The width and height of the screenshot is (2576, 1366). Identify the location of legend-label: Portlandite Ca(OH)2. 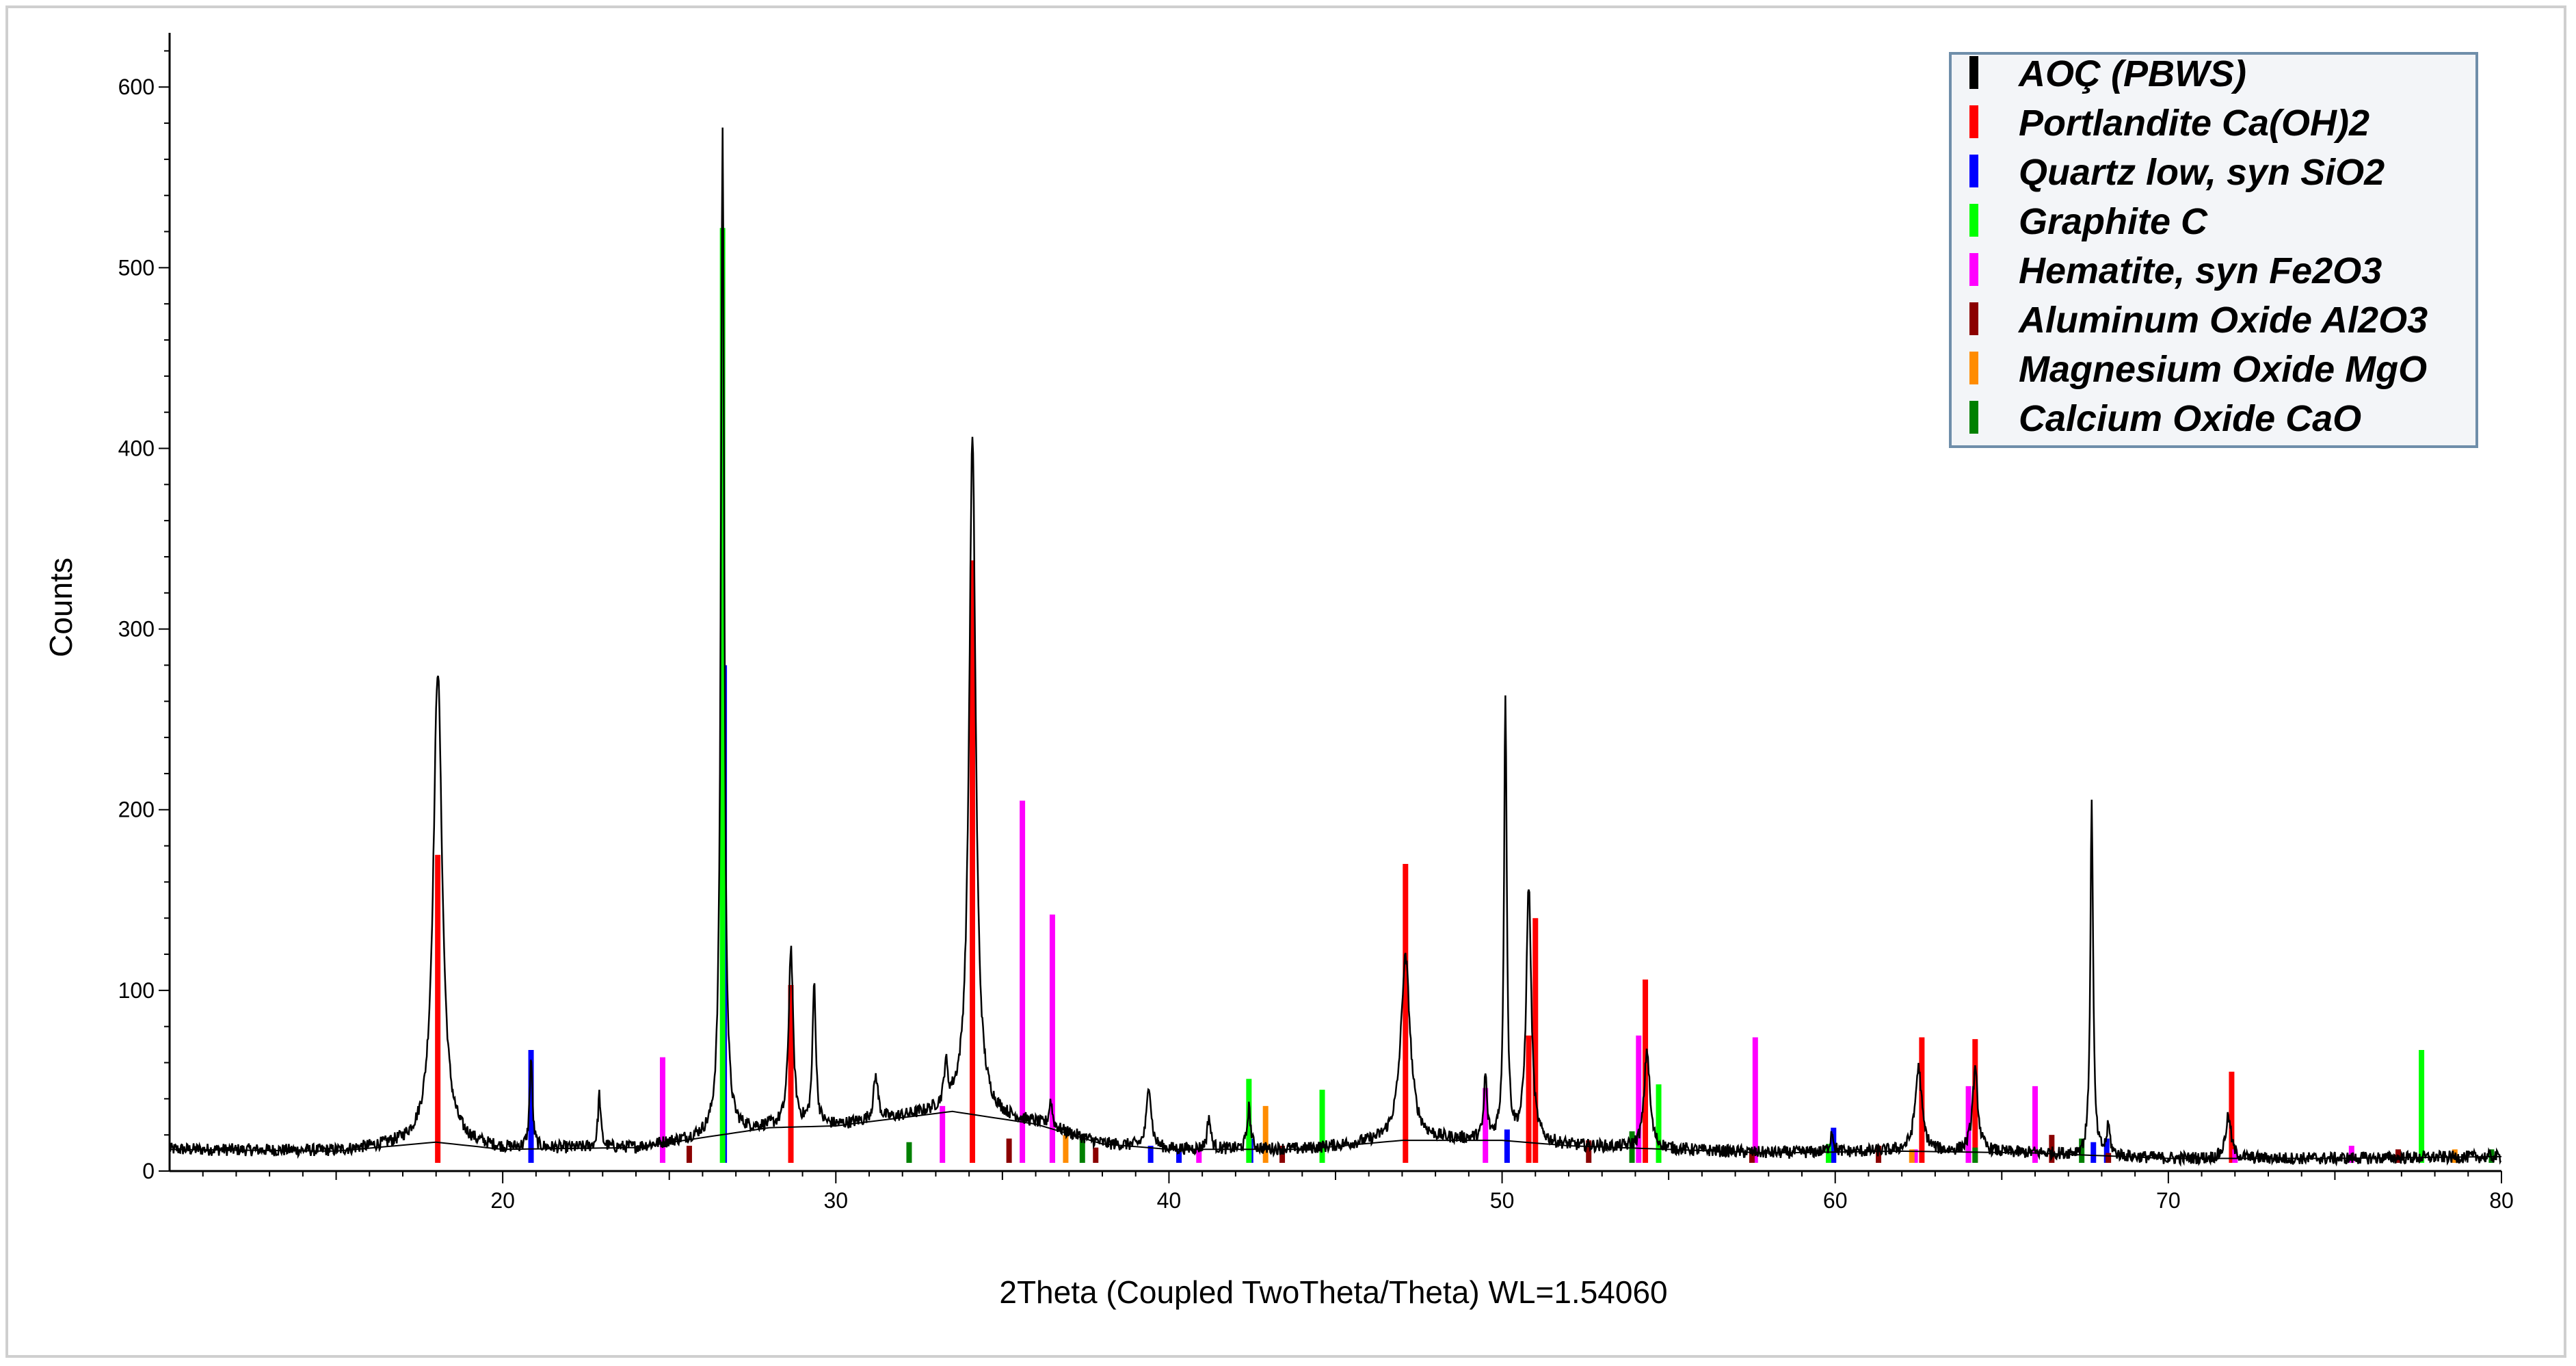
(2194, 123).